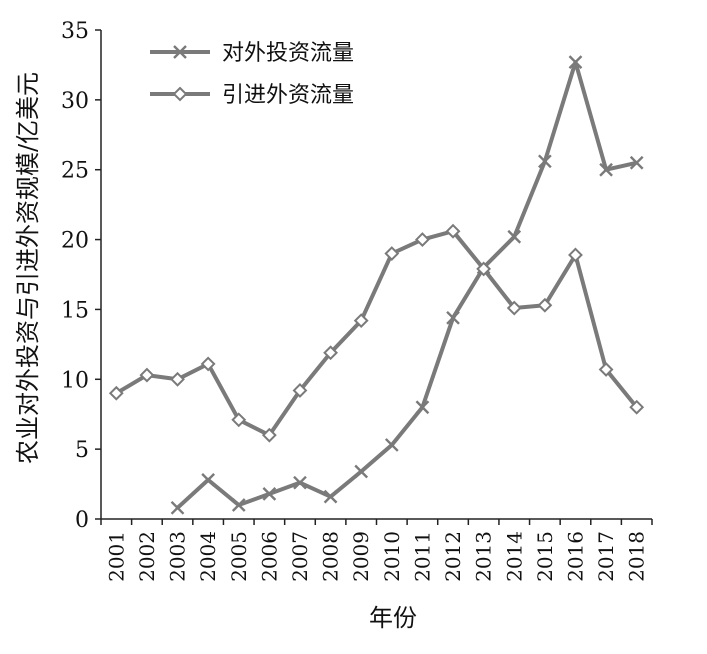 This screenshot has width=707, height=654. Describe the element at coordinates (453, 556) in the screenshot. I see `x-tick-label: 2012` at that location.